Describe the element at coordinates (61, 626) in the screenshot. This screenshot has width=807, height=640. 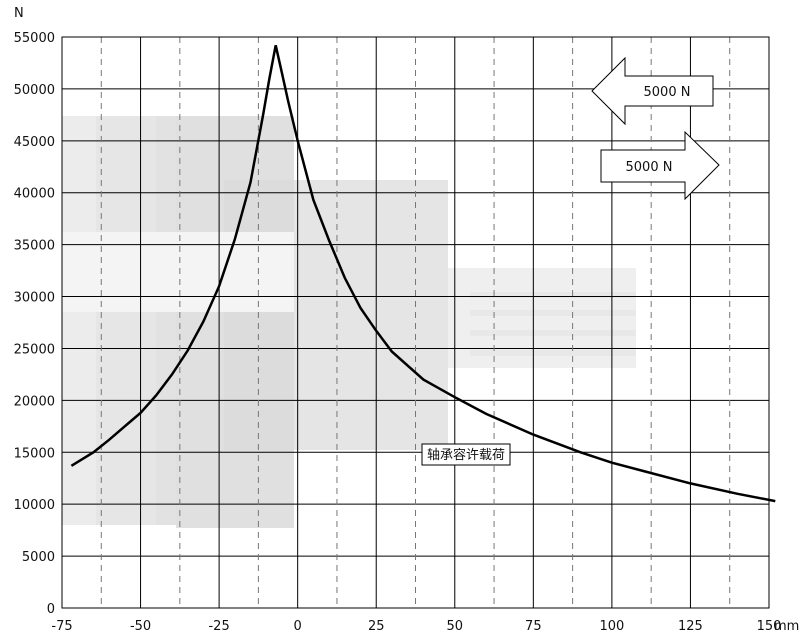
I see `x-tick-label: -75` at that location.